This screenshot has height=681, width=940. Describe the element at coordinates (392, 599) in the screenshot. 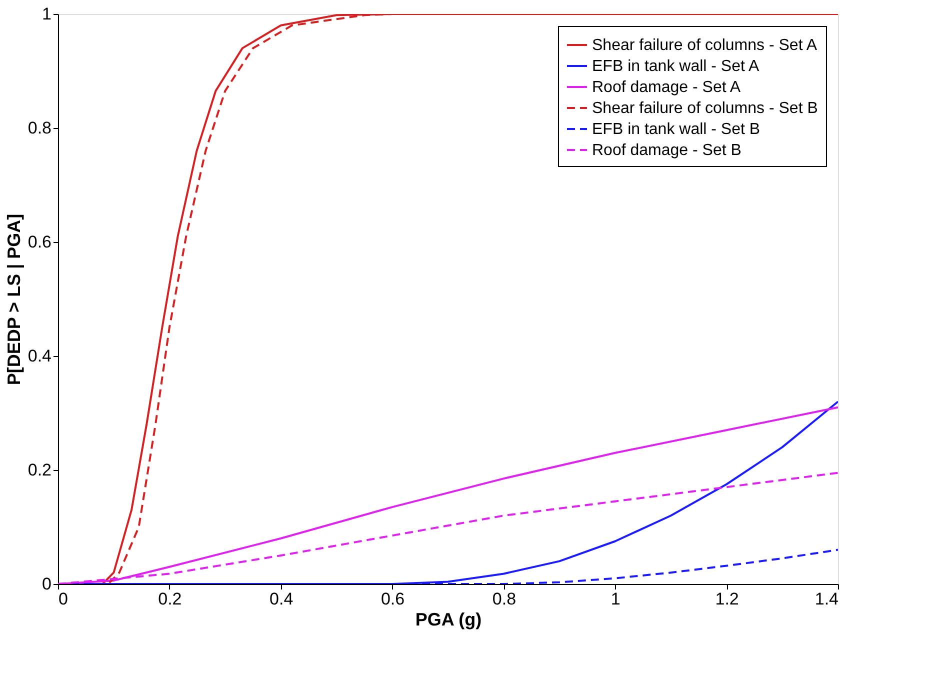

I see `x-tick-label: 0.6` at that location.